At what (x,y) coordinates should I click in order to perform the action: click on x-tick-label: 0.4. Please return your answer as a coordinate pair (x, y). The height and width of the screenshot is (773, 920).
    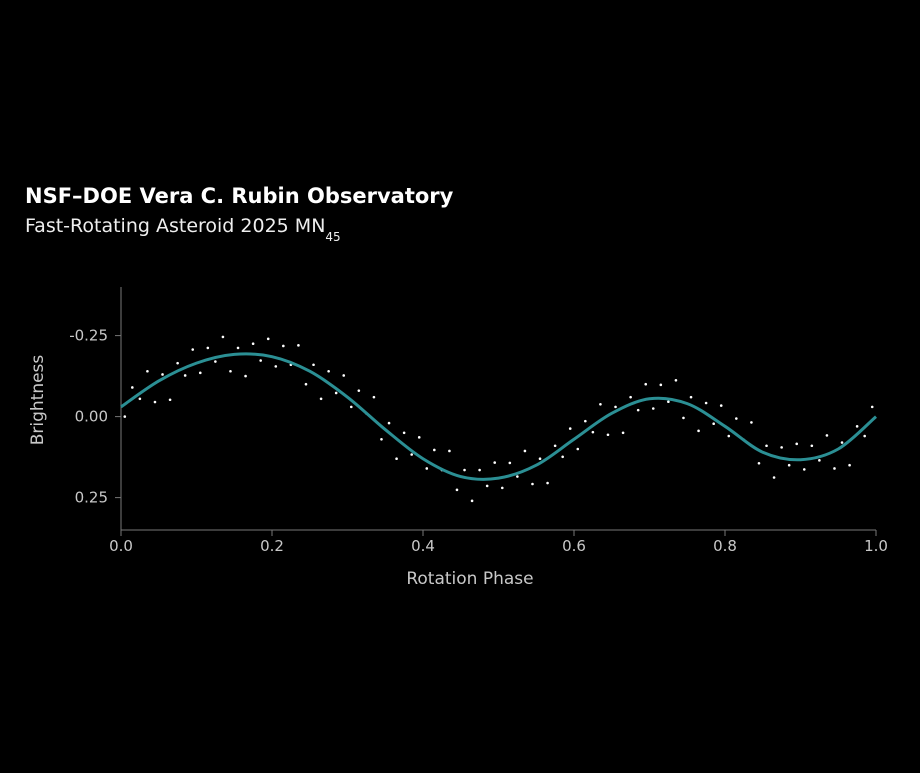
    Looking at the image, I should click on (423, 546).